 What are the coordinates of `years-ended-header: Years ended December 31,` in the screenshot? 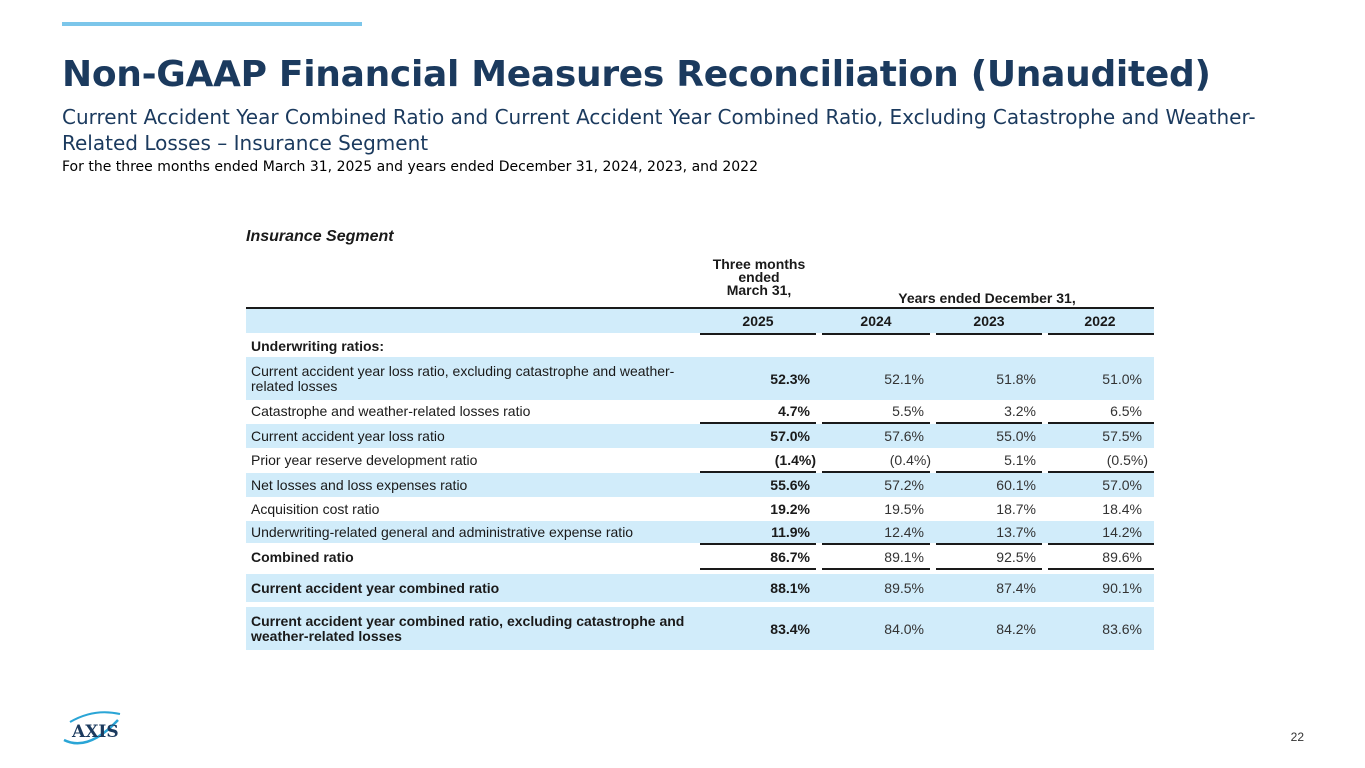 It's located at (987, 298).